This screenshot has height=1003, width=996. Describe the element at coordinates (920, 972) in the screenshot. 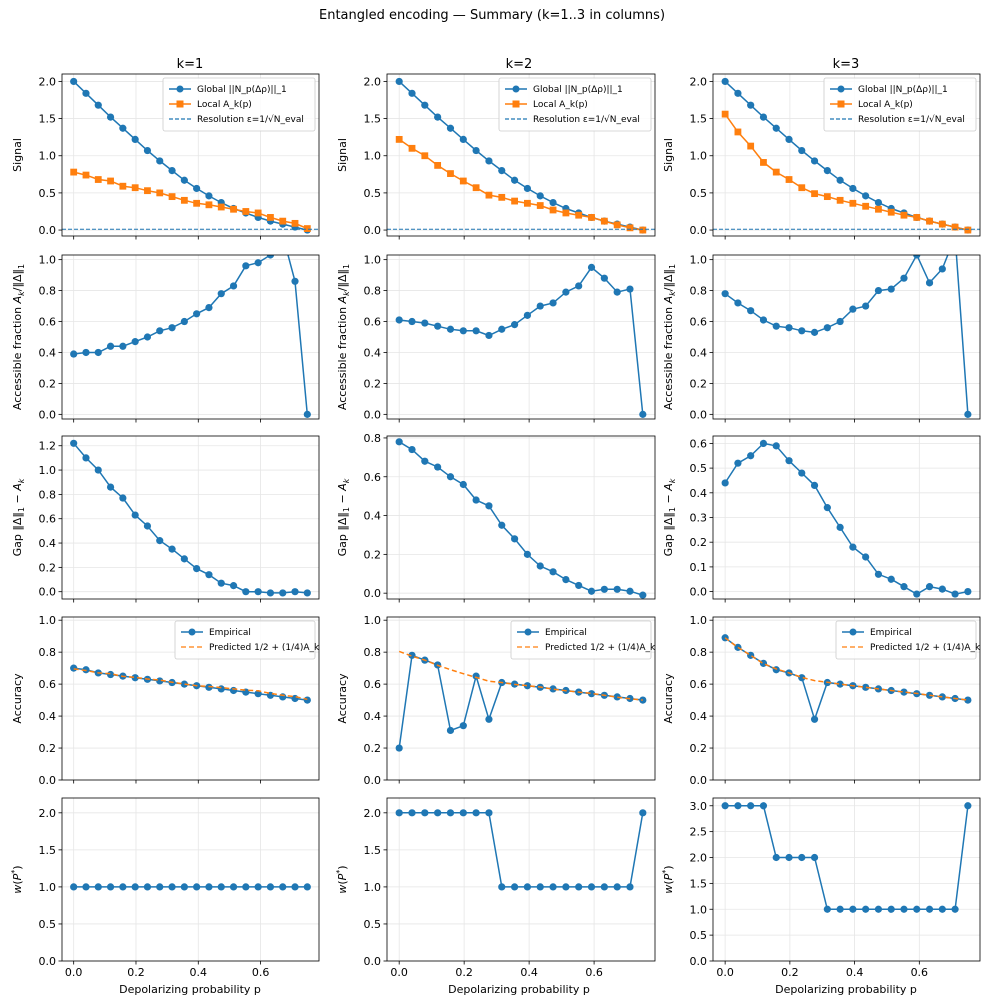

I see `x-tick-label: 0.6` at that location.